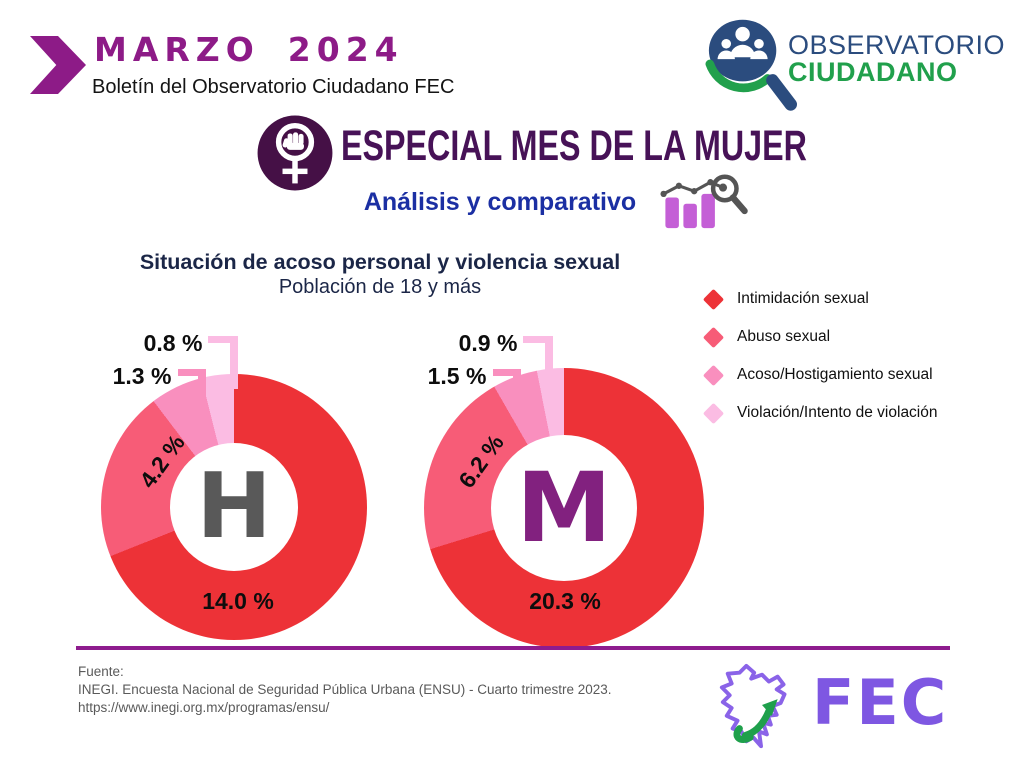 The height and width of the screenshot is (768, 1024). Describe the element at coordinates (835, 374) in the screenshot. I see `legend-label: Acoso/Hostigamiento sexual` at that location.